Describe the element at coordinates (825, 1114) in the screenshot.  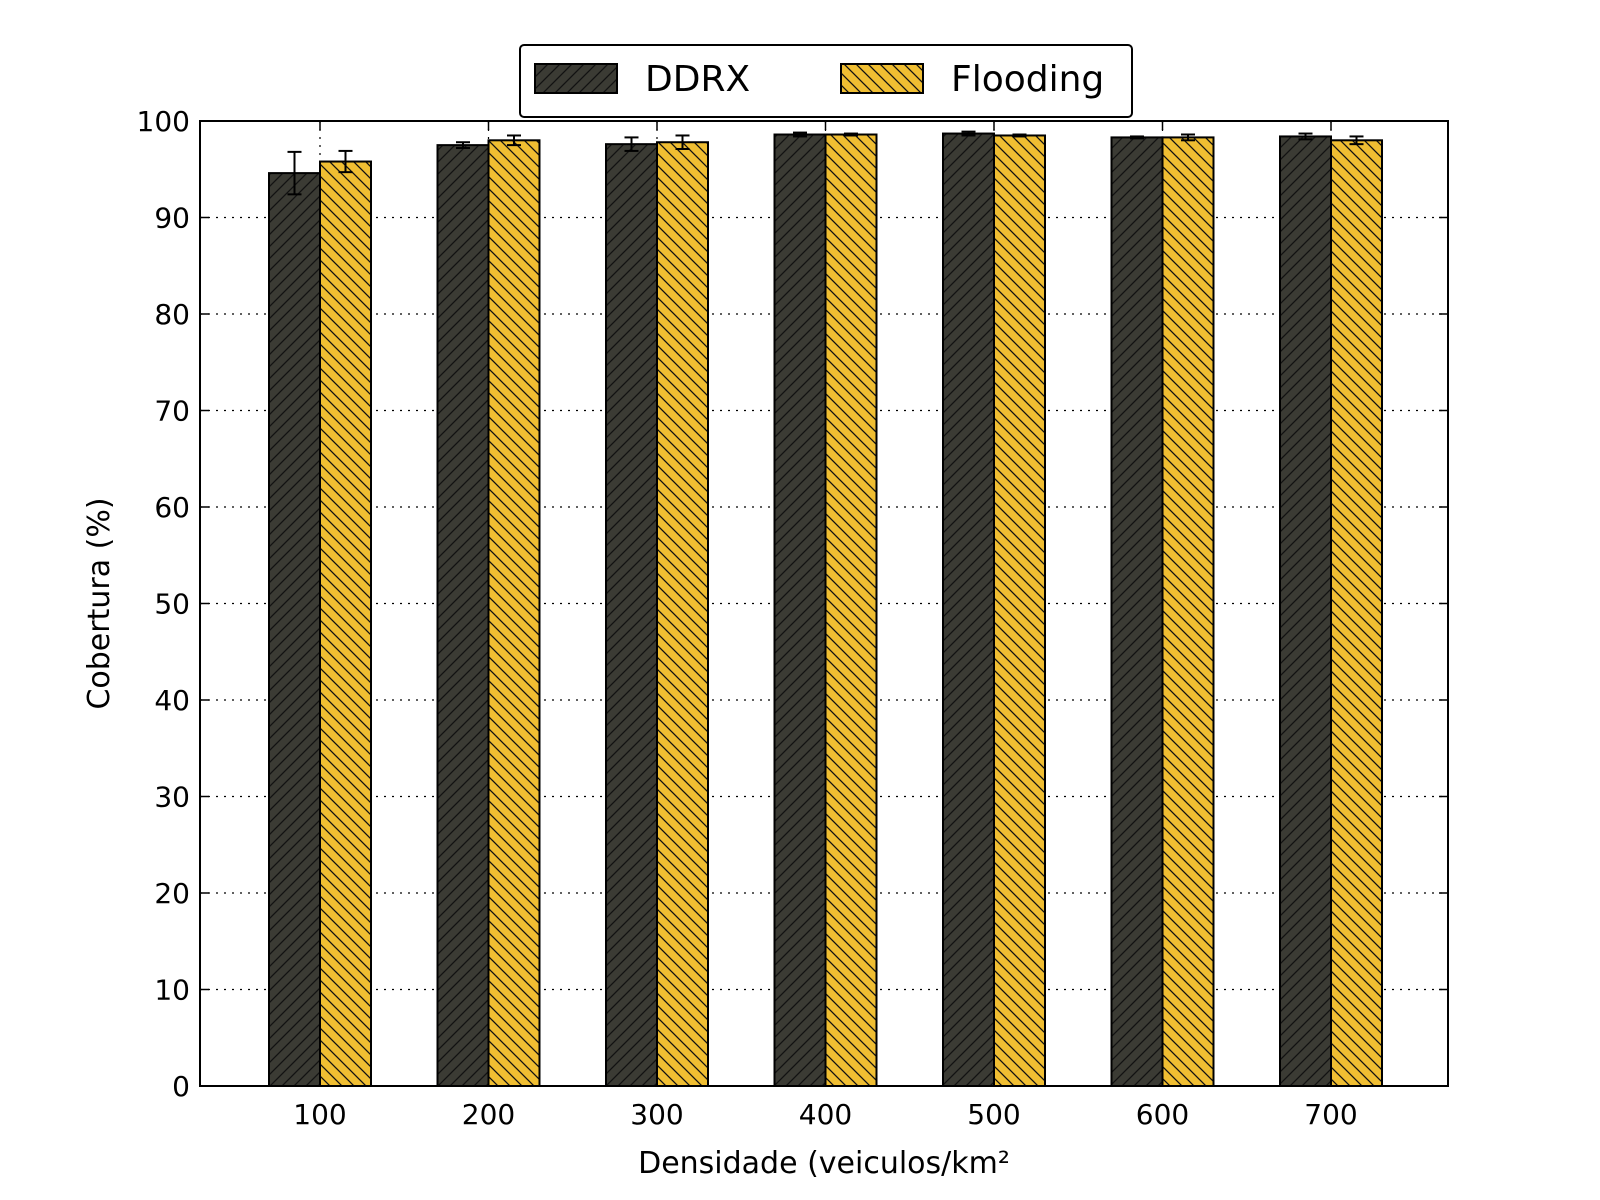
I see `x-tick-label: 400` at that location.